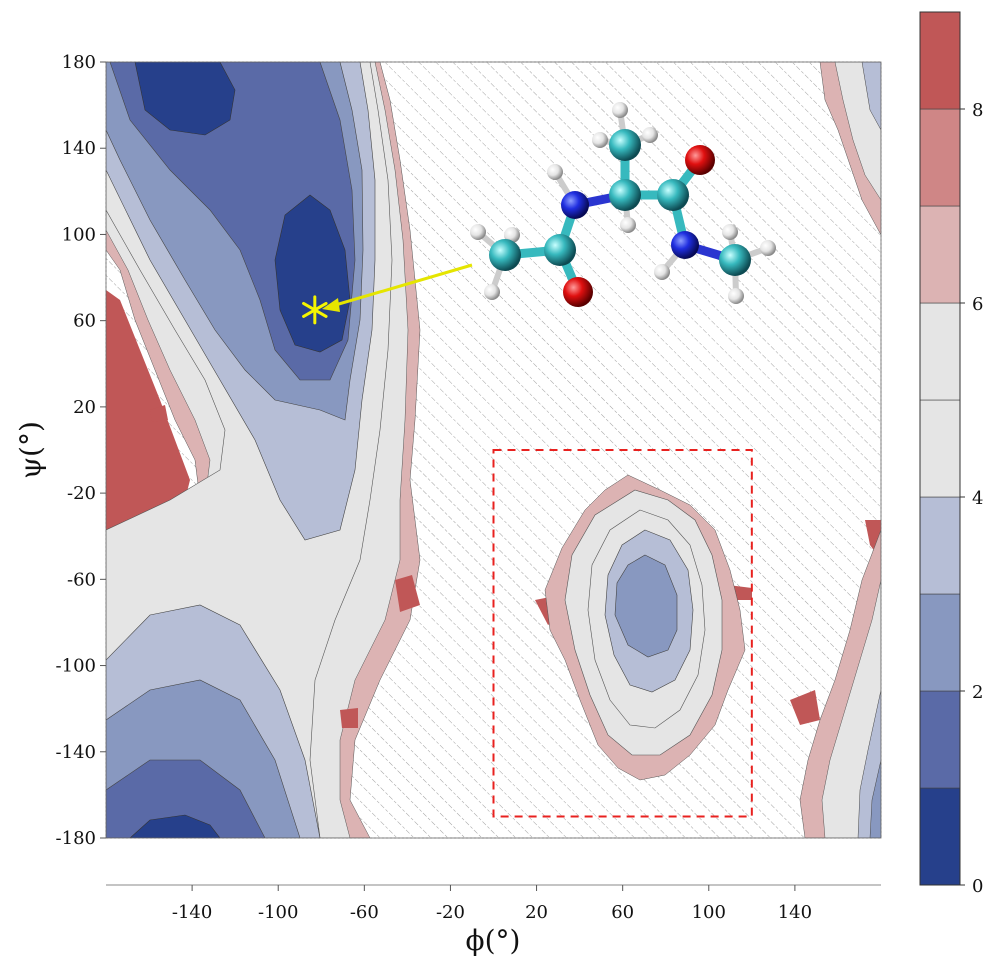  I want to click on x-axis: -140 -100 -60 -20 20 60 100 140, so click(493, 903).